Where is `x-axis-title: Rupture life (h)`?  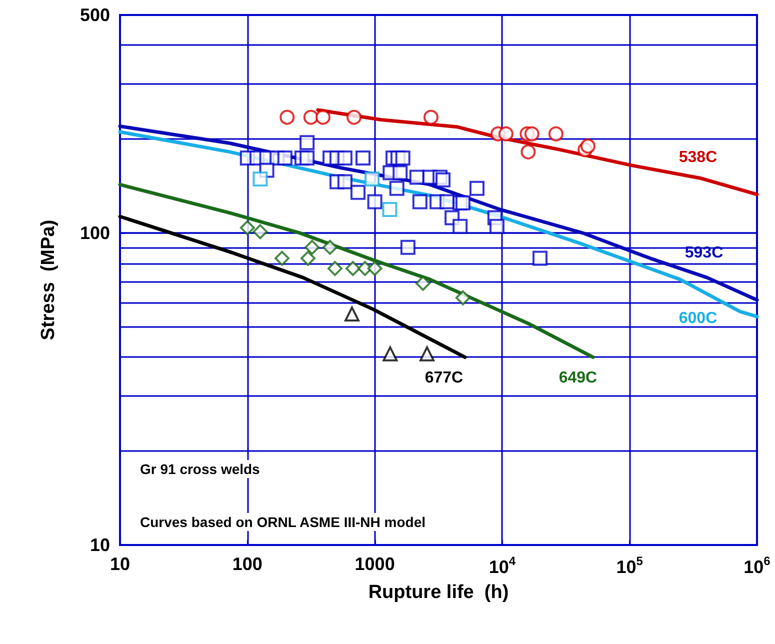 x-axis-title: Rupture life (h) is located at coordinates (438, 592).